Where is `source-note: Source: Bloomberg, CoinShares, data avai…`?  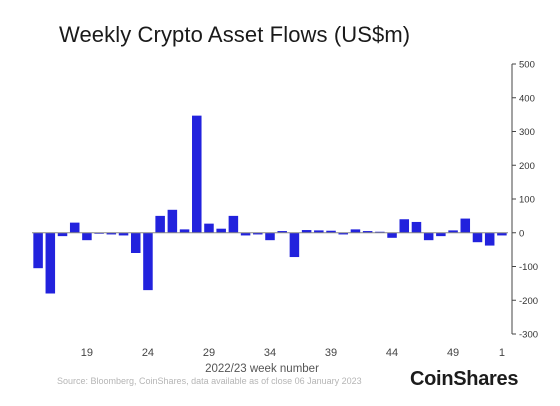
source-note: Source: Bloomberg, CoinShares, data avai… is located at coordinates (209, 381).